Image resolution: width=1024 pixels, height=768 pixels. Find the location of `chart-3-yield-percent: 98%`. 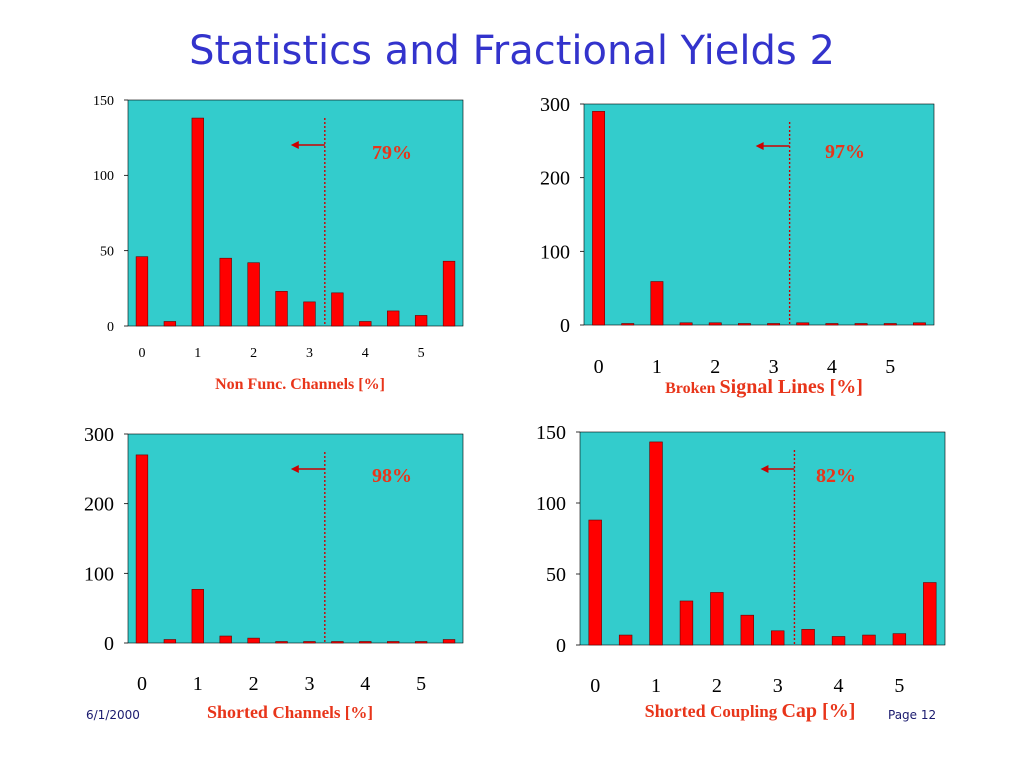

chart-3-yield-percent: 98% is located at coordinates (392, 476).